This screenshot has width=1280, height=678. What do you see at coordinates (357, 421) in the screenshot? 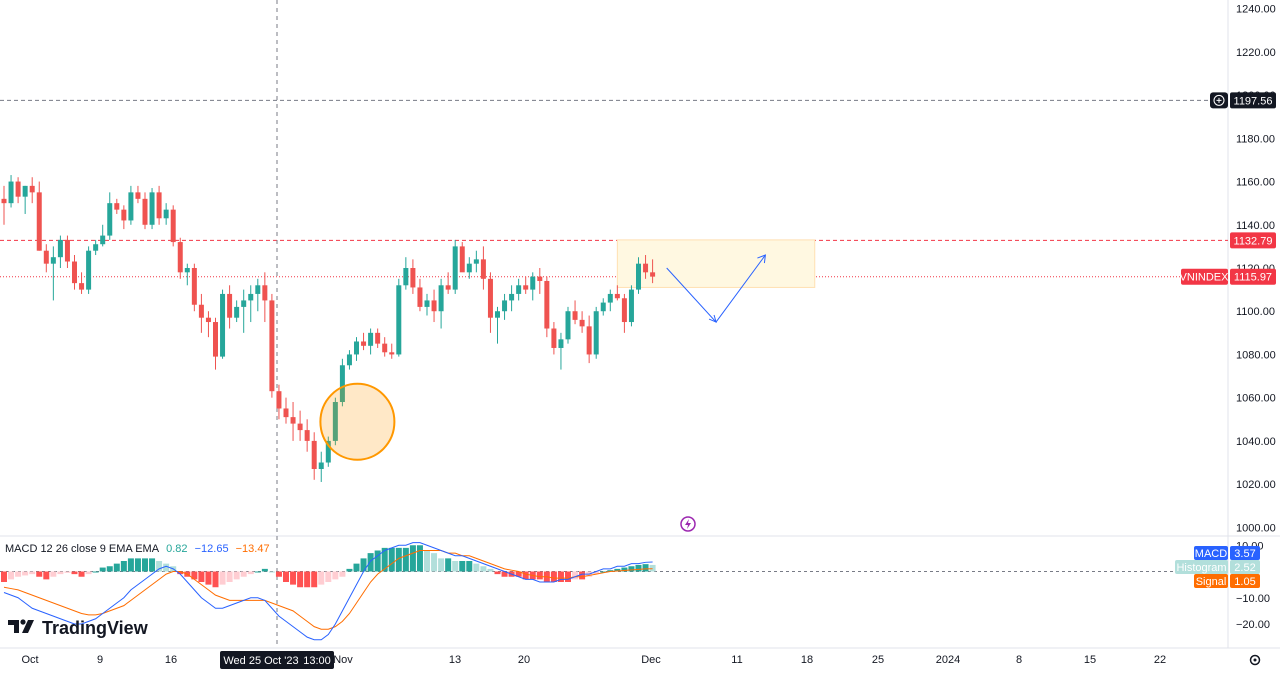
I see `annotation-ellipse` at bounding box center [357, 421].